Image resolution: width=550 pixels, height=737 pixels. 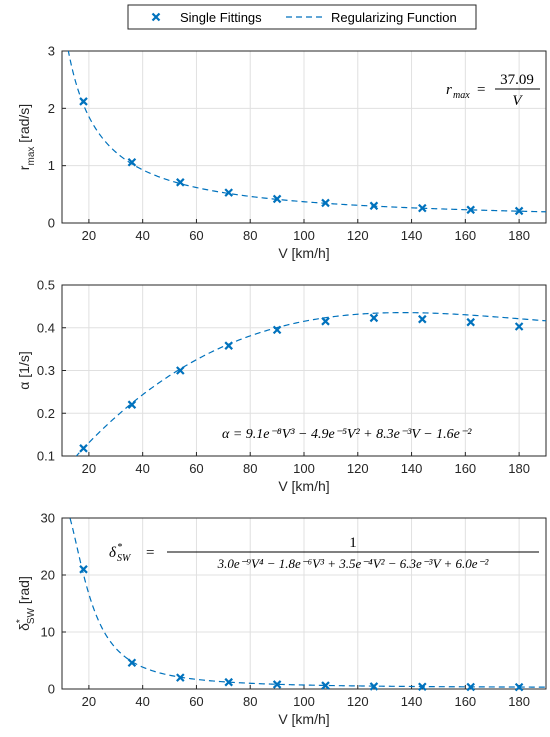 What do you see at coordinates (493, 90) in the screenshot?
I see `equation-rmax: r max = 37.09 V` at bounding box center [493, 90].